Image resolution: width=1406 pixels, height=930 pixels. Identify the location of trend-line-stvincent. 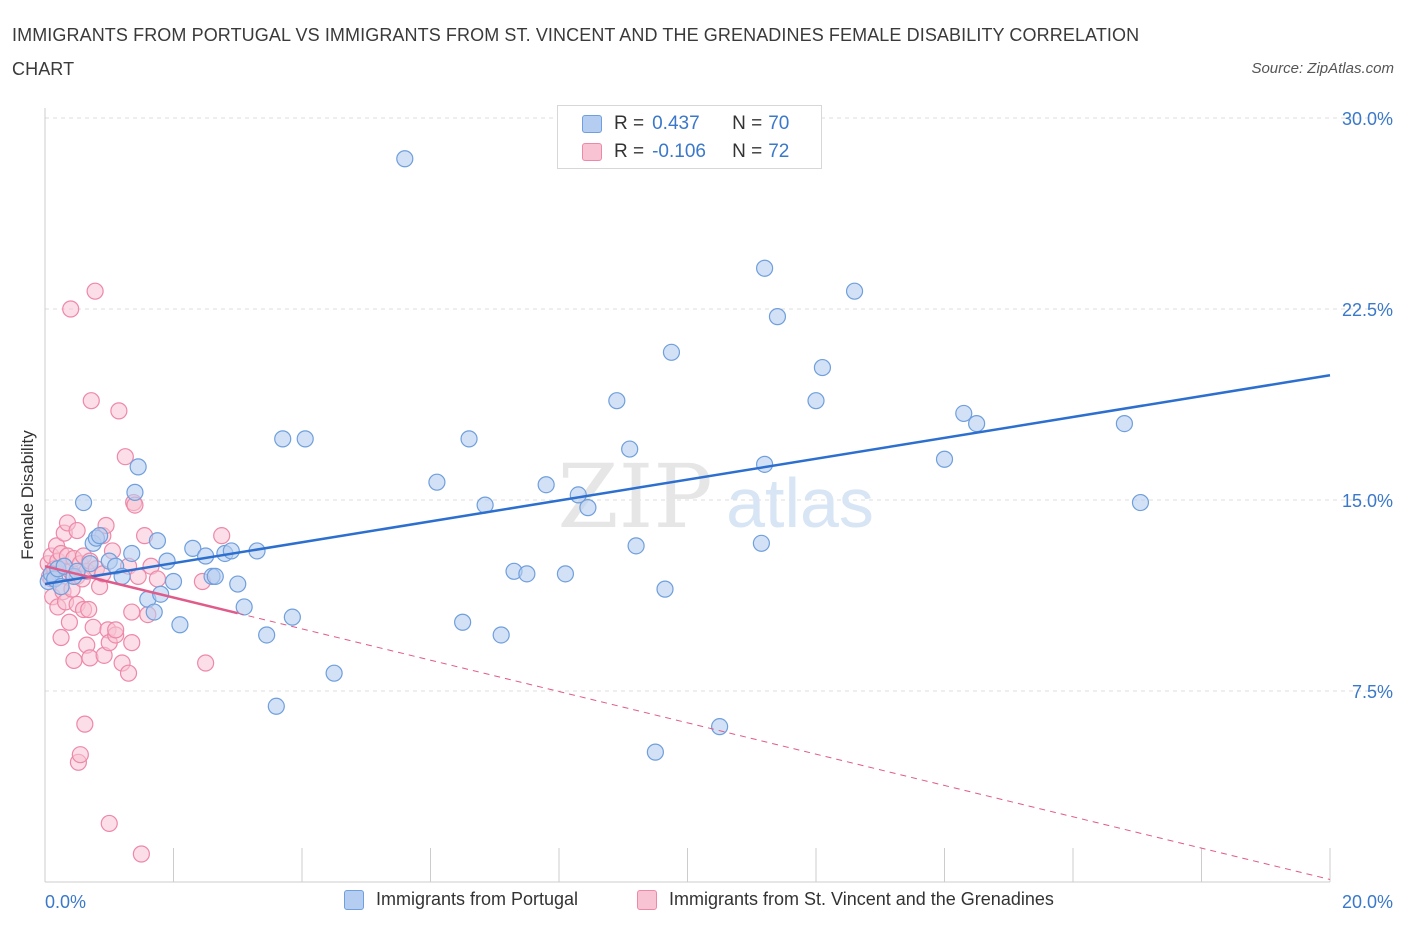
(141, 589).